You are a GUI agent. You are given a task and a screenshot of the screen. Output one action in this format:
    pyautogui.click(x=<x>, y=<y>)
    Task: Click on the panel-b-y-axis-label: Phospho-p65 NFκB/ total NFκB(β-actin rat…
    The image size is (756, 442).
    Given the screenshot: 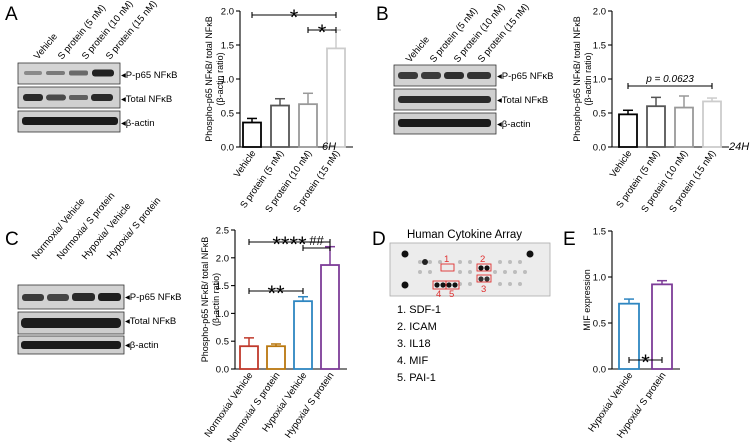 What is the action you would take?
    pyautogui.click(x=582, y=79)
    